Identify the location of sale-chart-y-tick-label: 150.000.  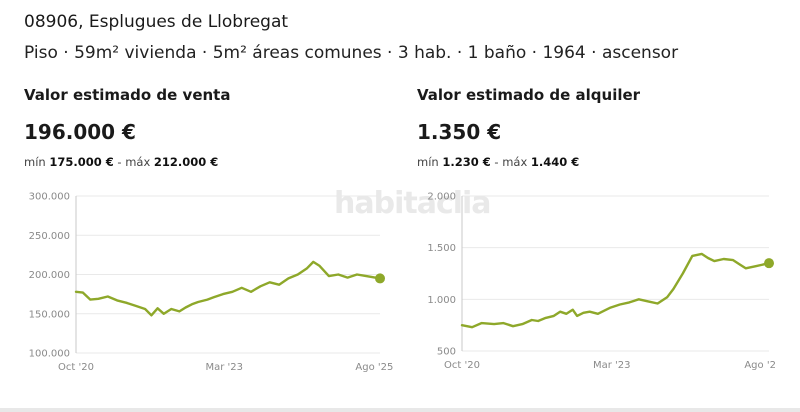
(49, 314).